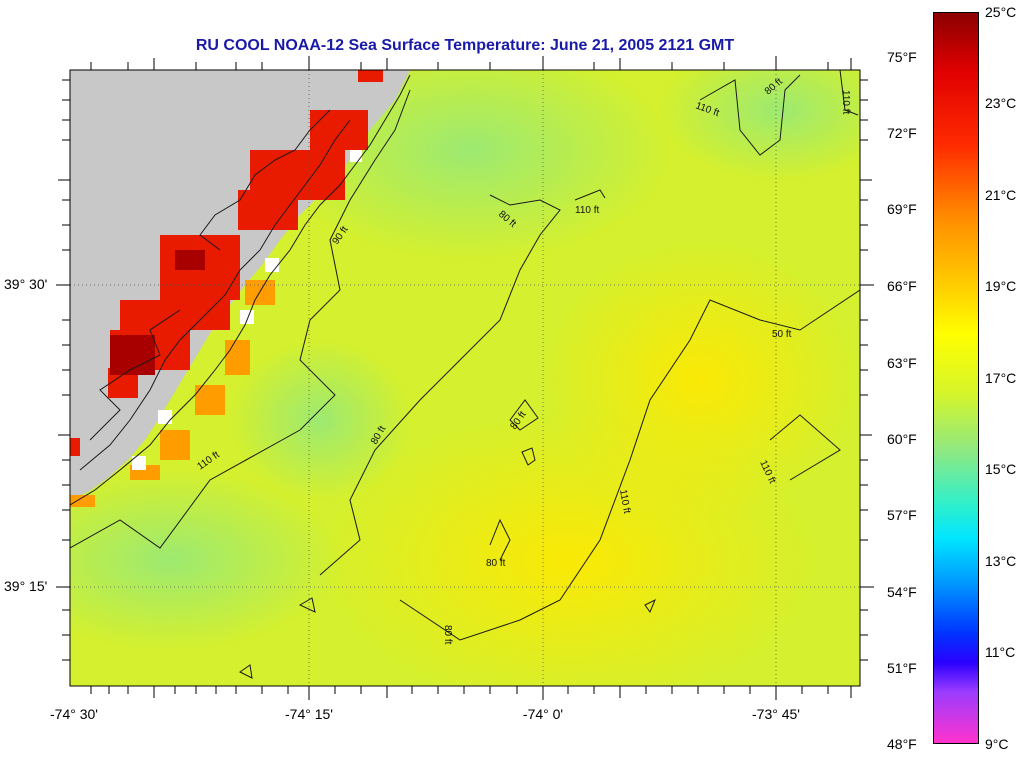 This screenshot has height=761, width=1024. I want to click on contour-label: 50 ft, so click(782, 334).